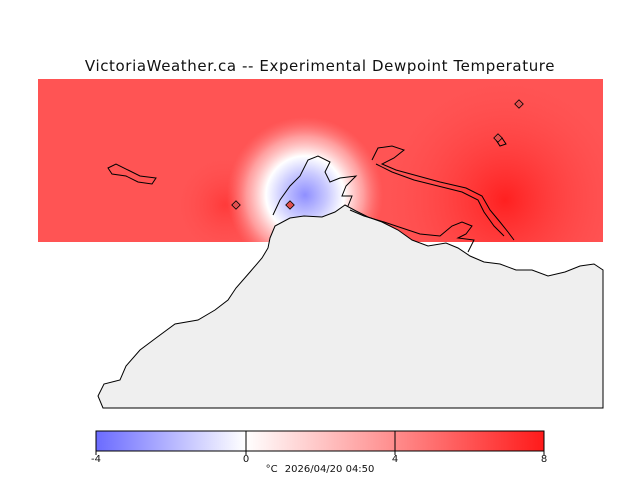 The image size is (640, 480). I want to click on legend-footer: °C 2026/04/20 04:50, so click(320, 469).